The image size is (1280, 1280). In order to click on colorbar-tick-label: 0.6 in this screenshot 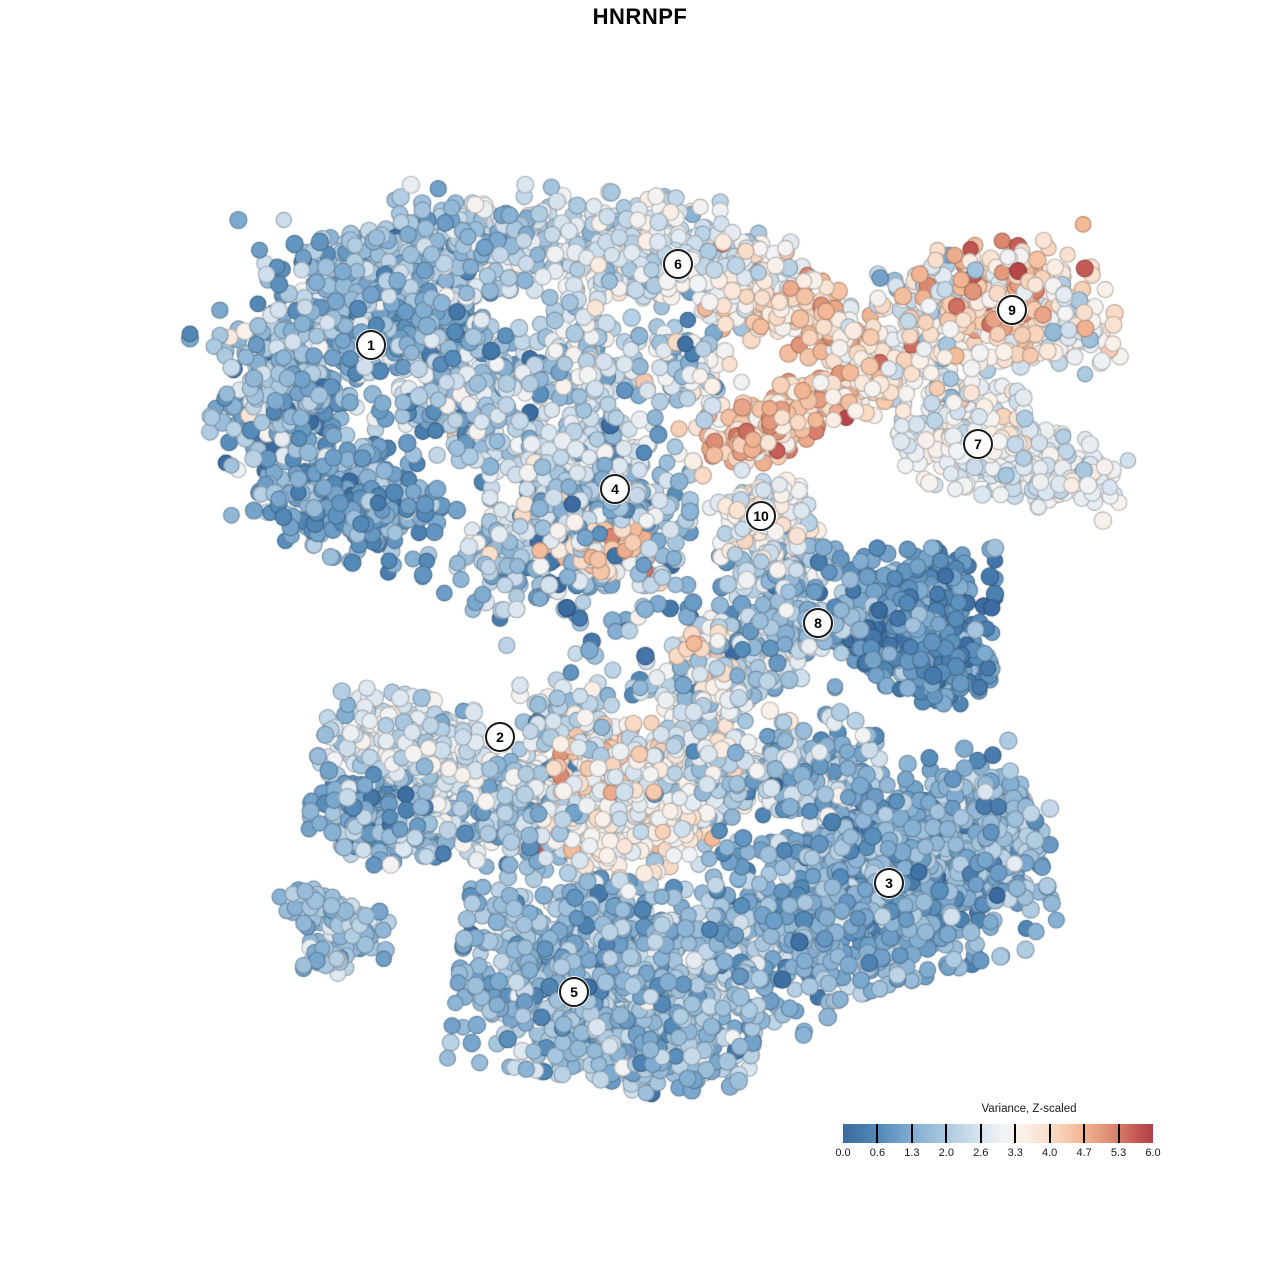, I will do `click(877, 1153)`.